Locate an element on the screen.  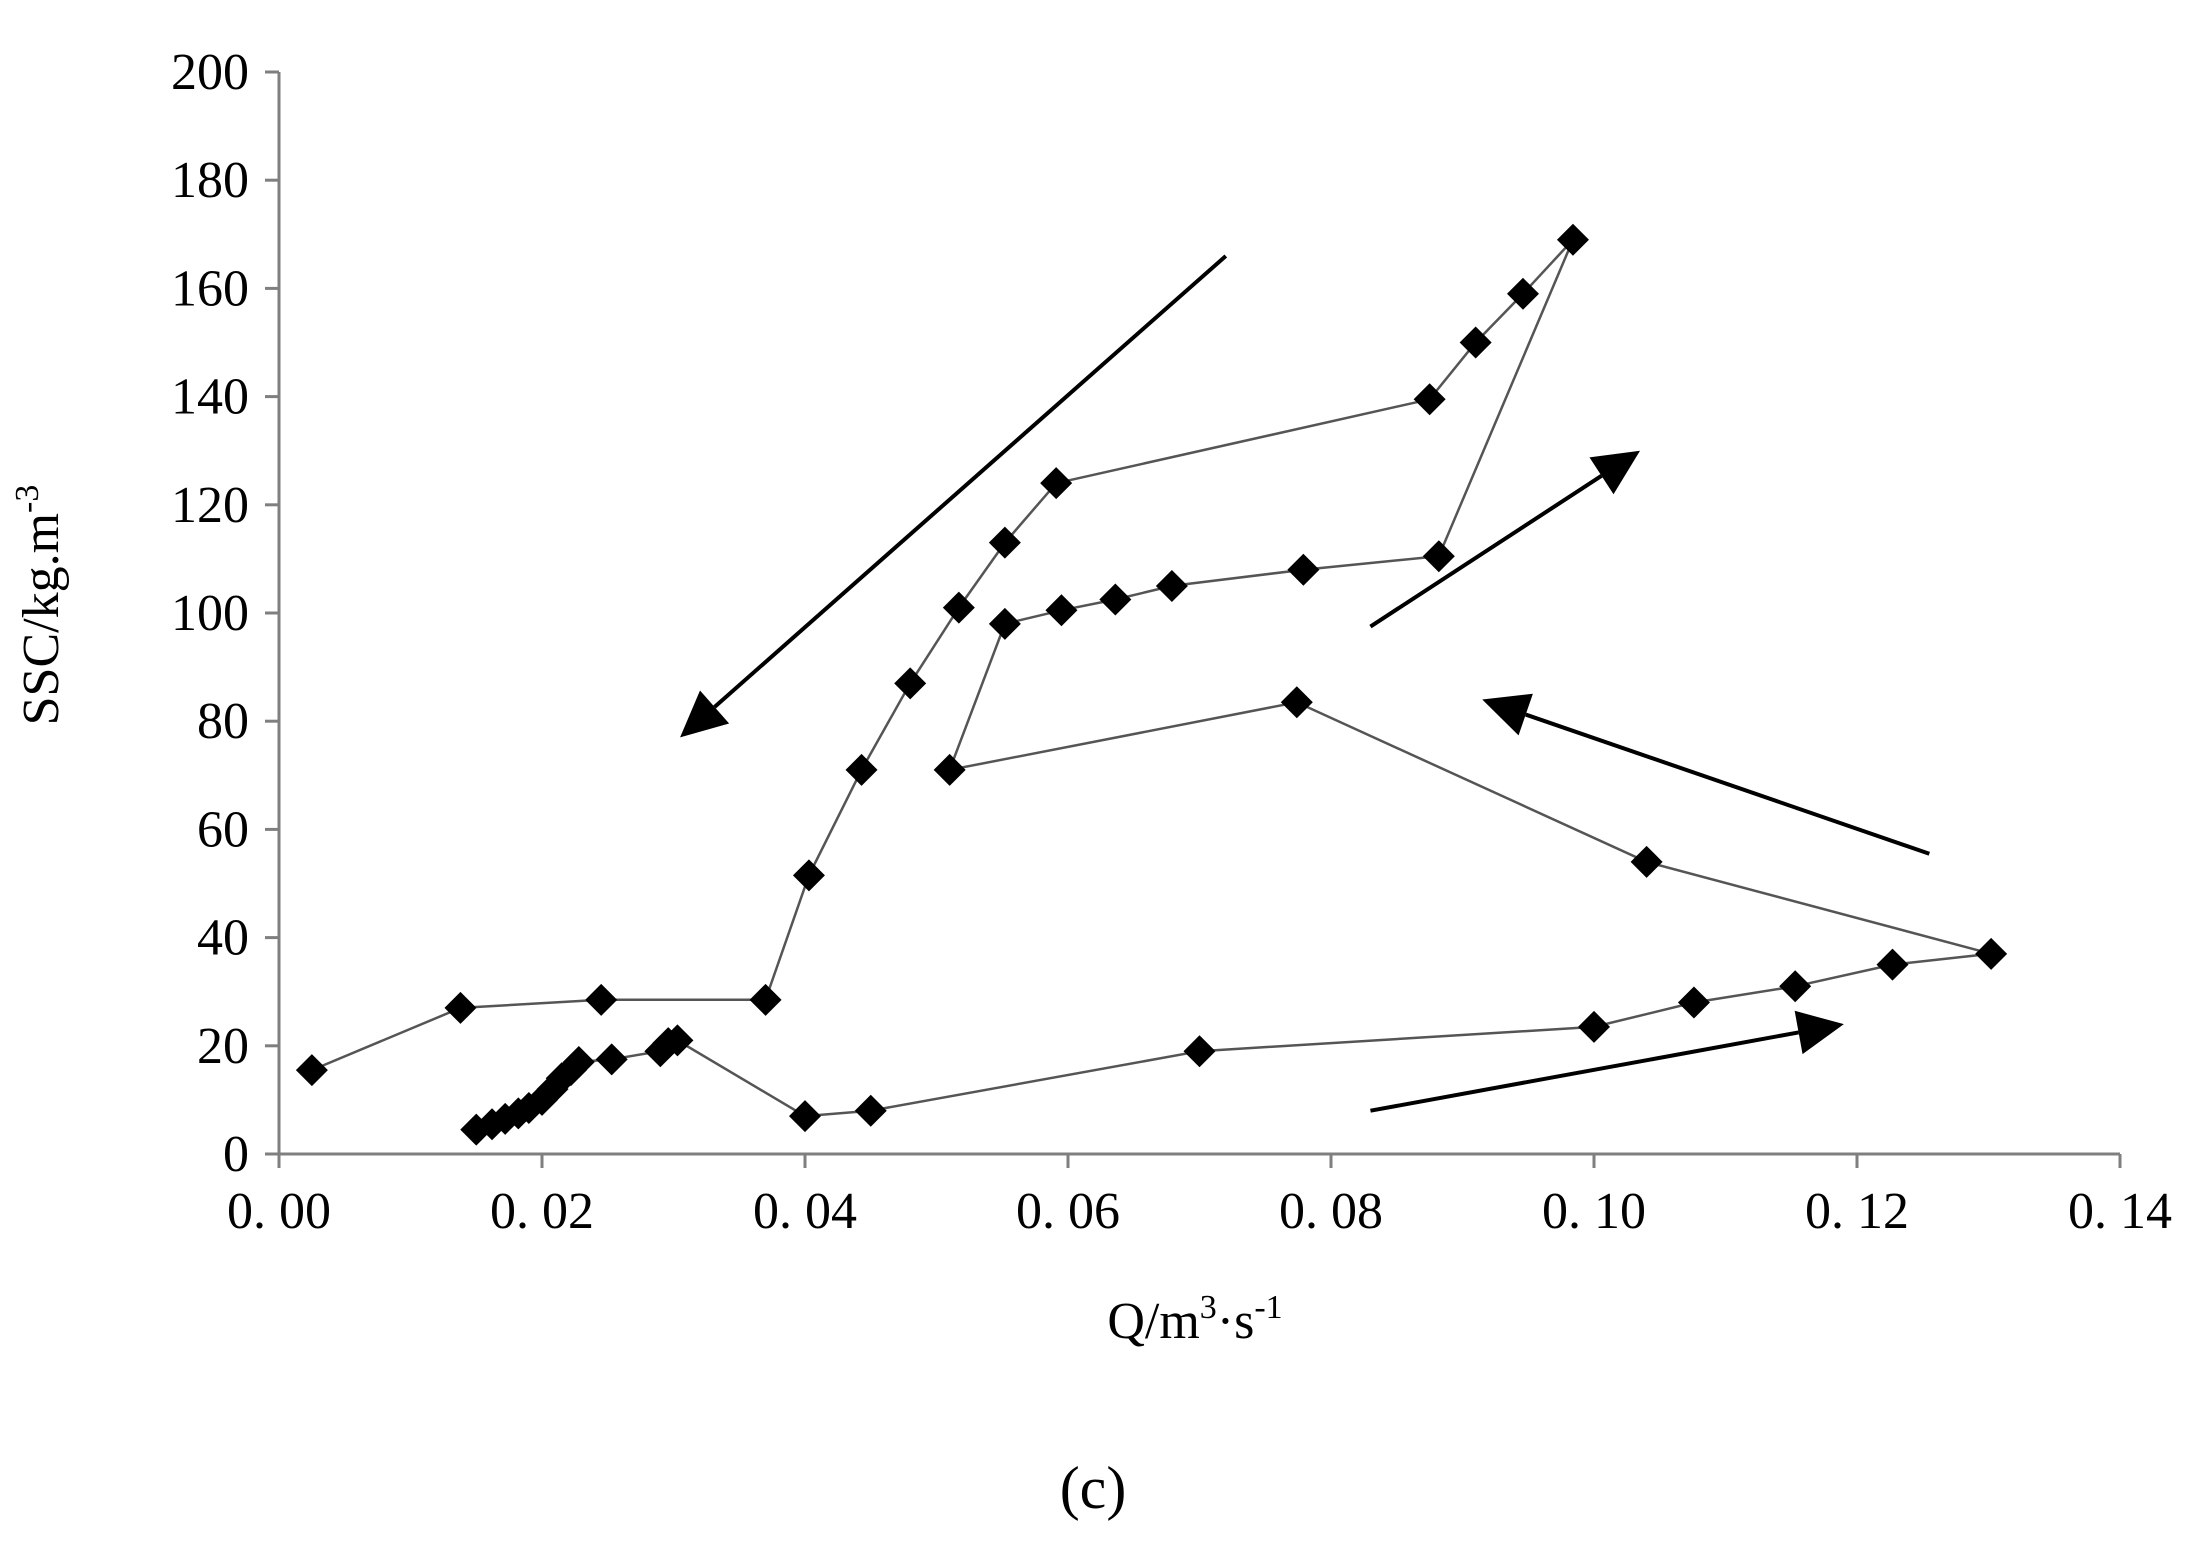
x-axis-title: Q/m3·s-1 is located at coordinates (1194, 1319).